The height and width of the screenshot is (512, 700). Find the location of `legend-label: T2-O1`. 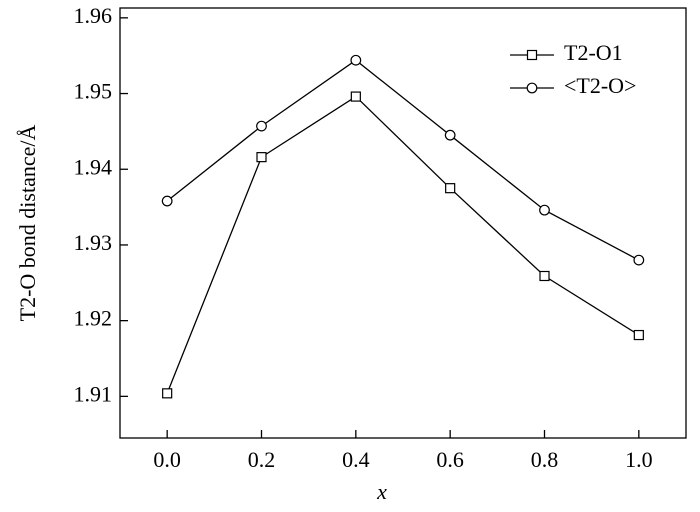

legend-label: T2-O1 is located at coordinates (593, 52).